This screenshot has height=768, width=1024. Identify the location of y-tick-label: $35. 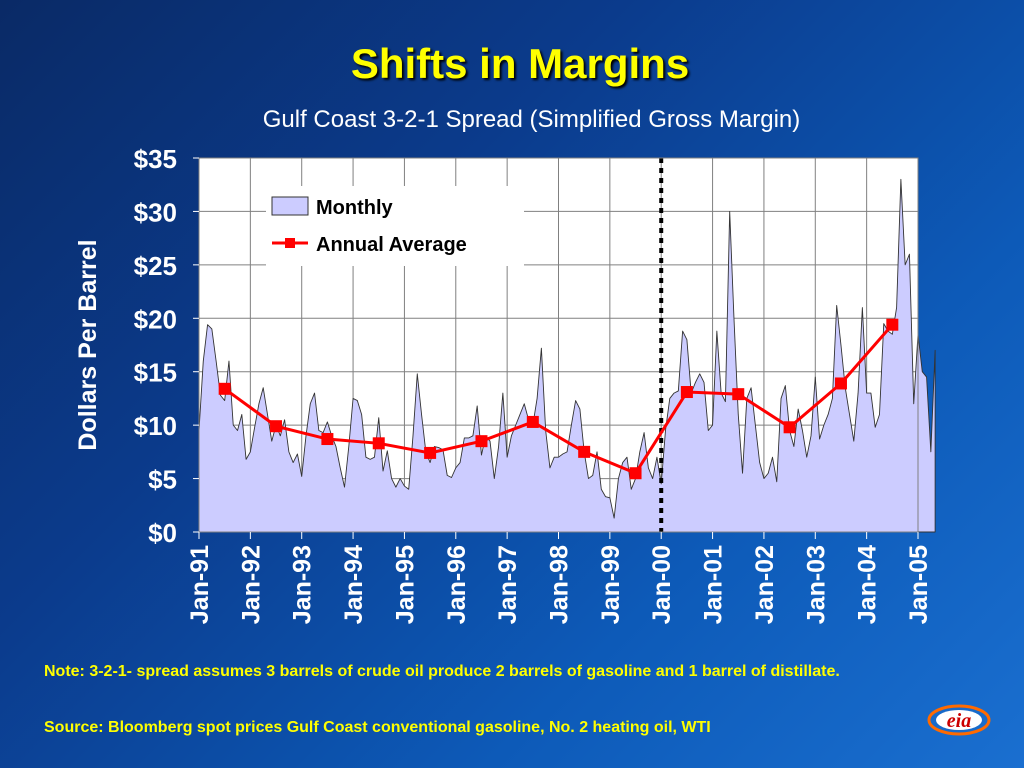
(155, 159).